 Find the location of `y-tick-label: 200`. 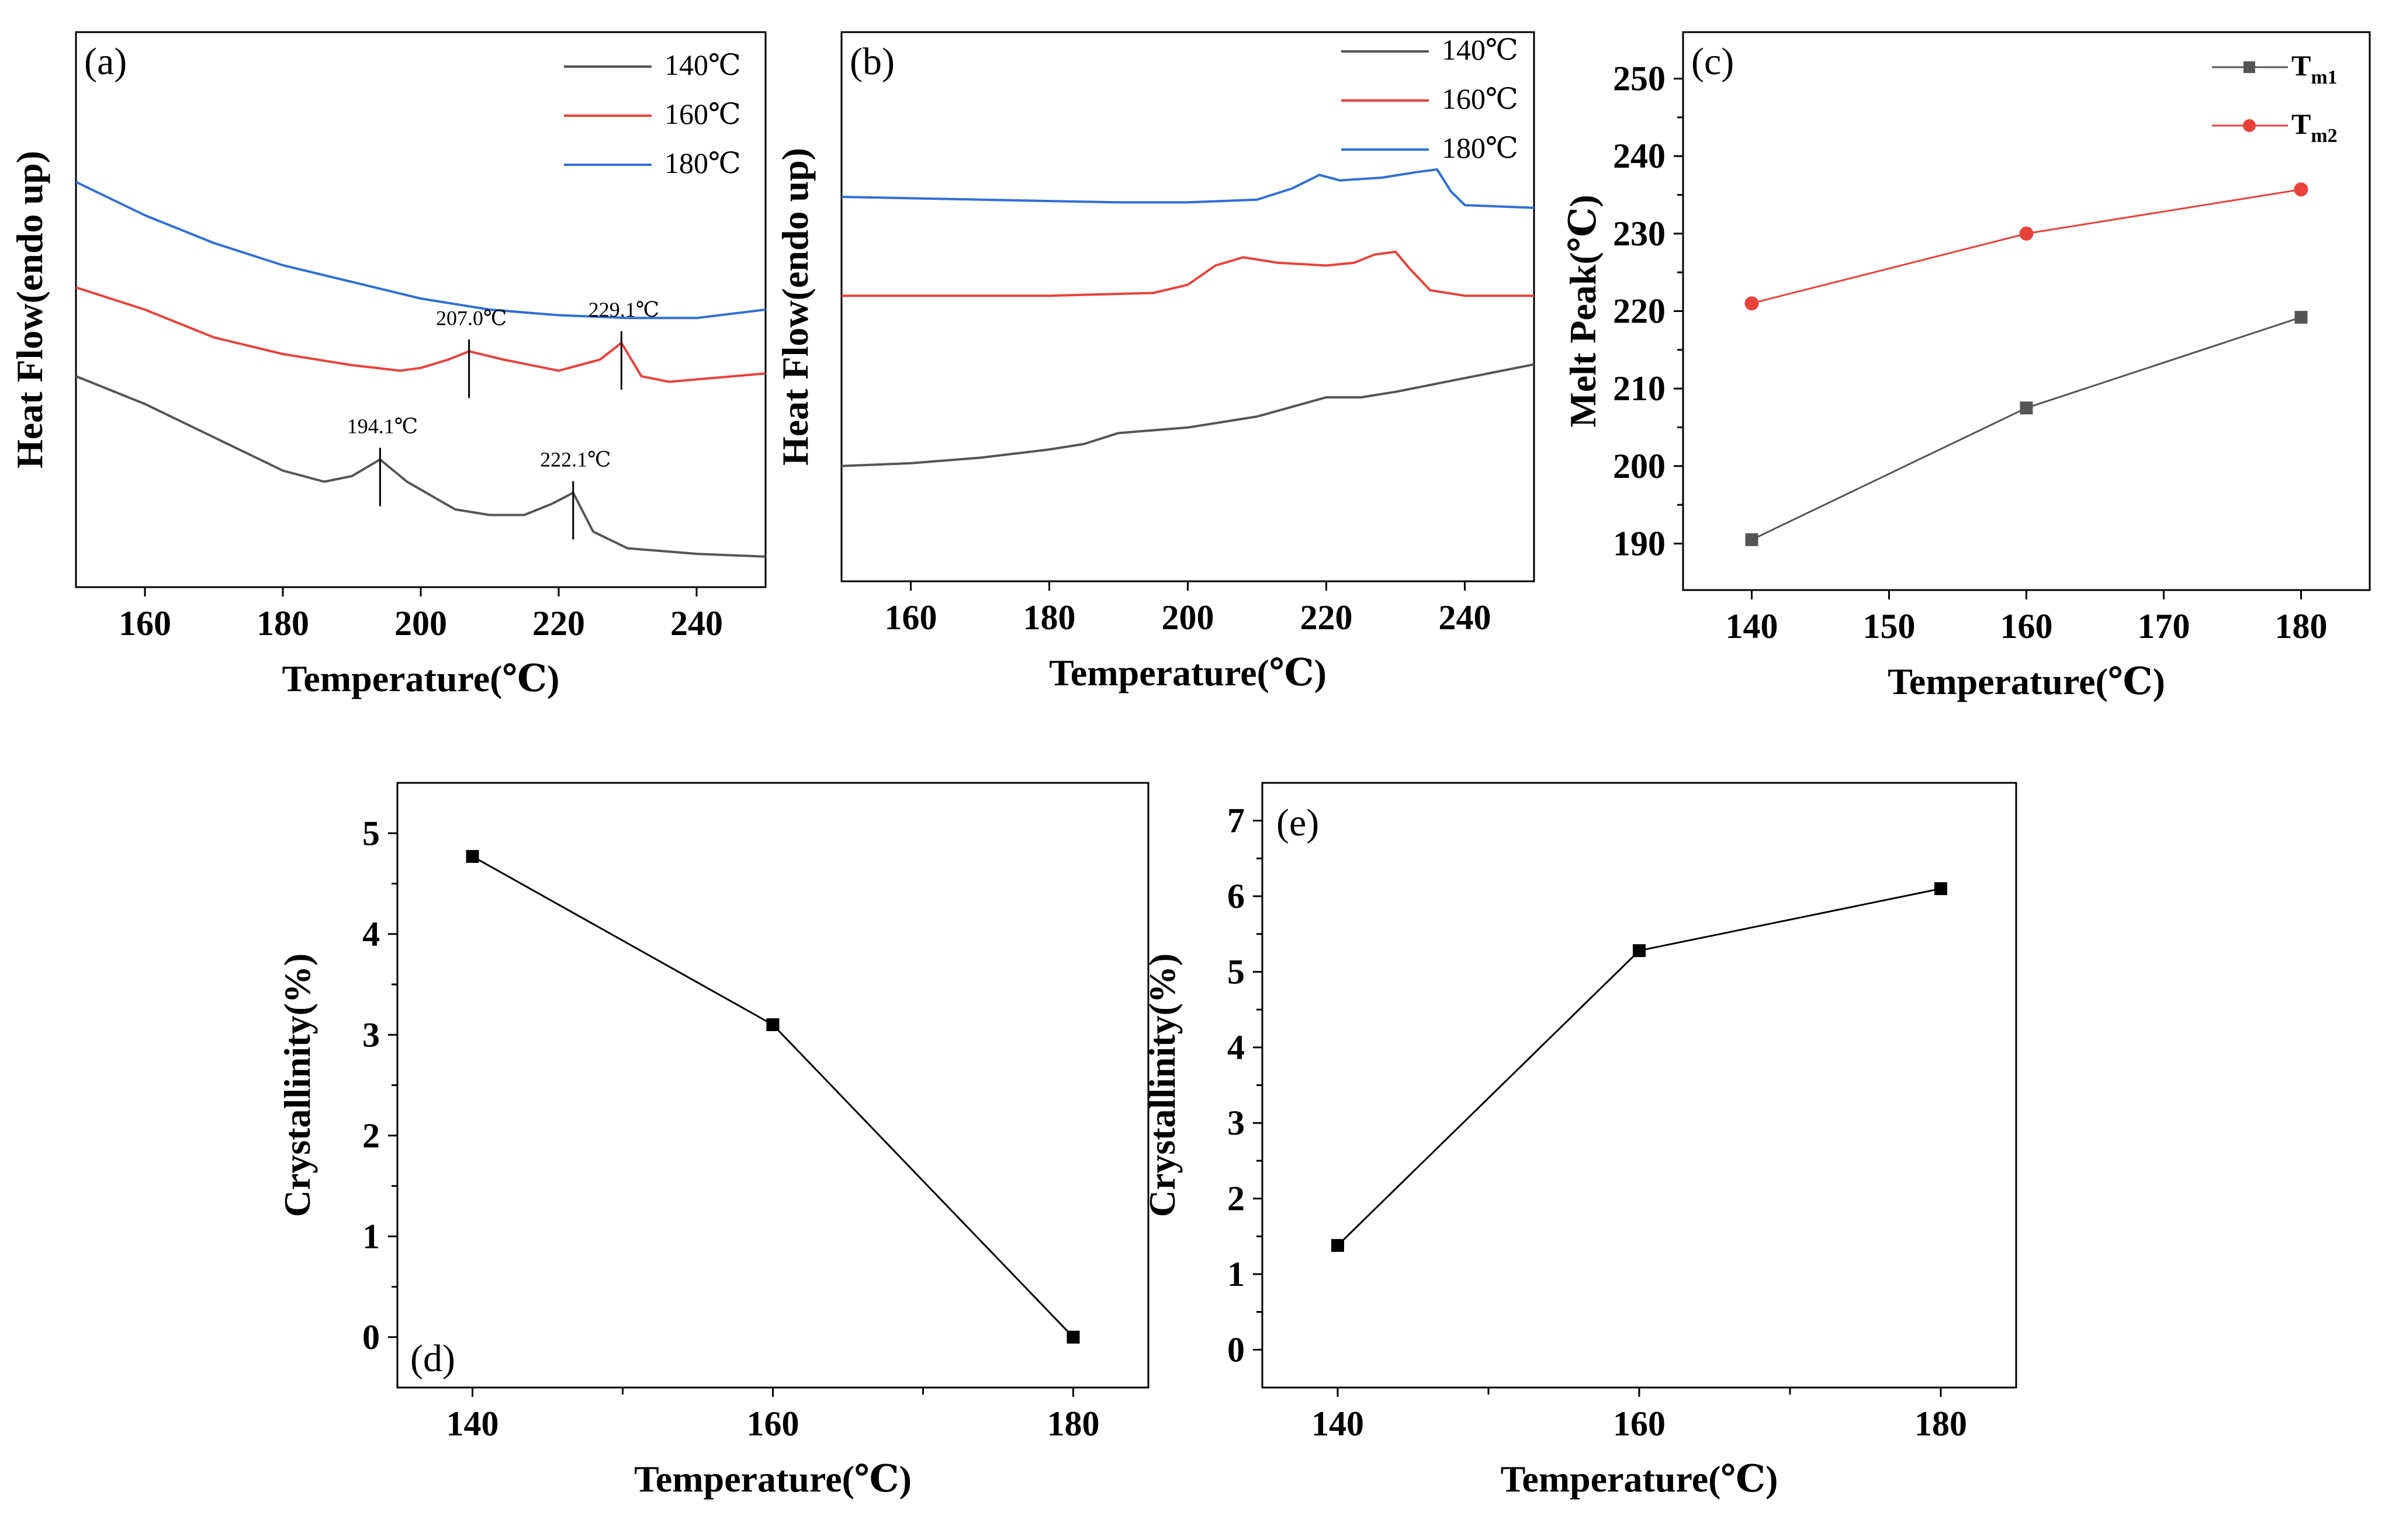

y-tick-label: 200 is located at coordinates (1639, 466).